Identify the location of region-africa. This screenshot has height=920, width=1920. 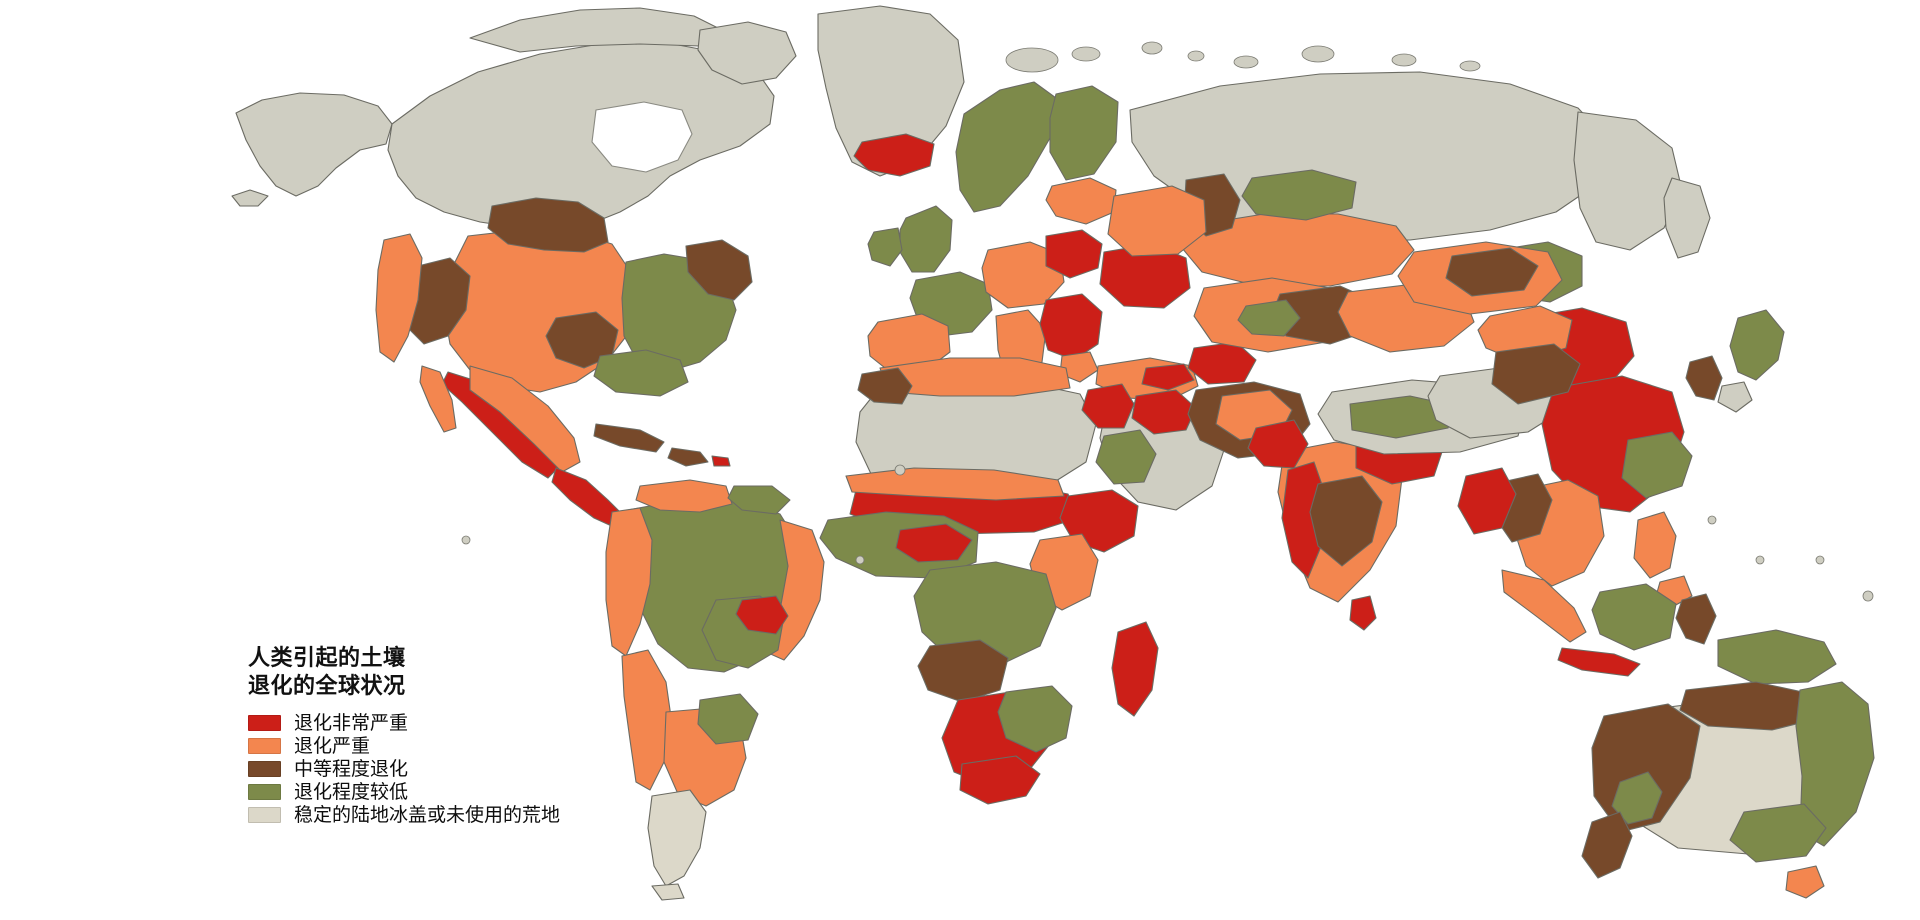
(989, 581).